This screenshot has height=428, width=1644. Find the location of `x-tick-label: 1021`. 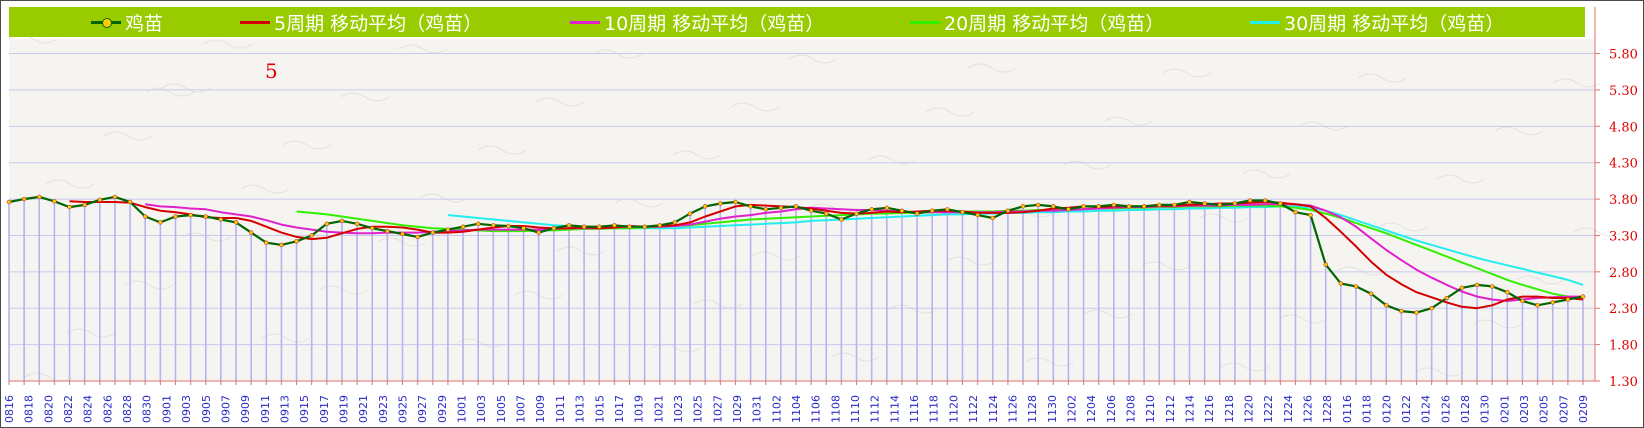

x-tick-label: 1021 is located at coordinates (658, 409).